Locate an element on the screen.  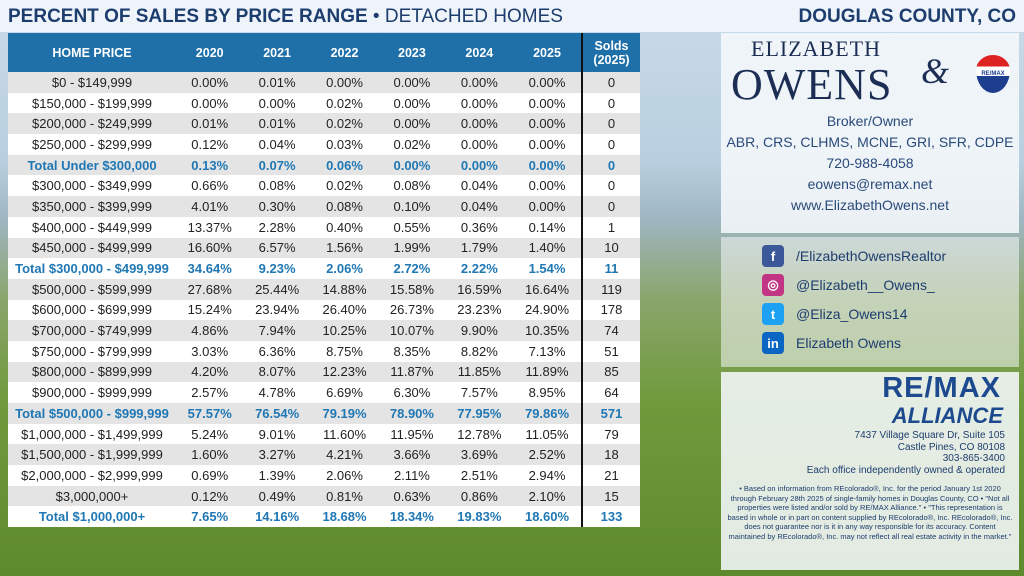
percent-cell: 5.24% is located at coordinates (210, 434).